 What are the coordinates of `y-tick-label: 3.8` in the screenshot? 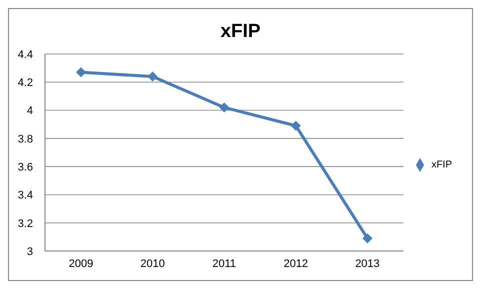 It's located at (25, 139).